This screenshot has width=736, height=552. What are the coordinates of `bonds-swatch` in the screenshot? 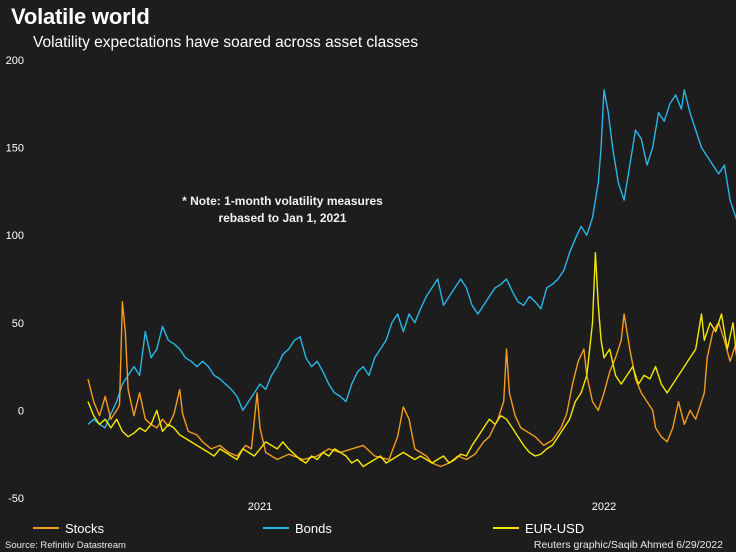 It's located at (276, 528).